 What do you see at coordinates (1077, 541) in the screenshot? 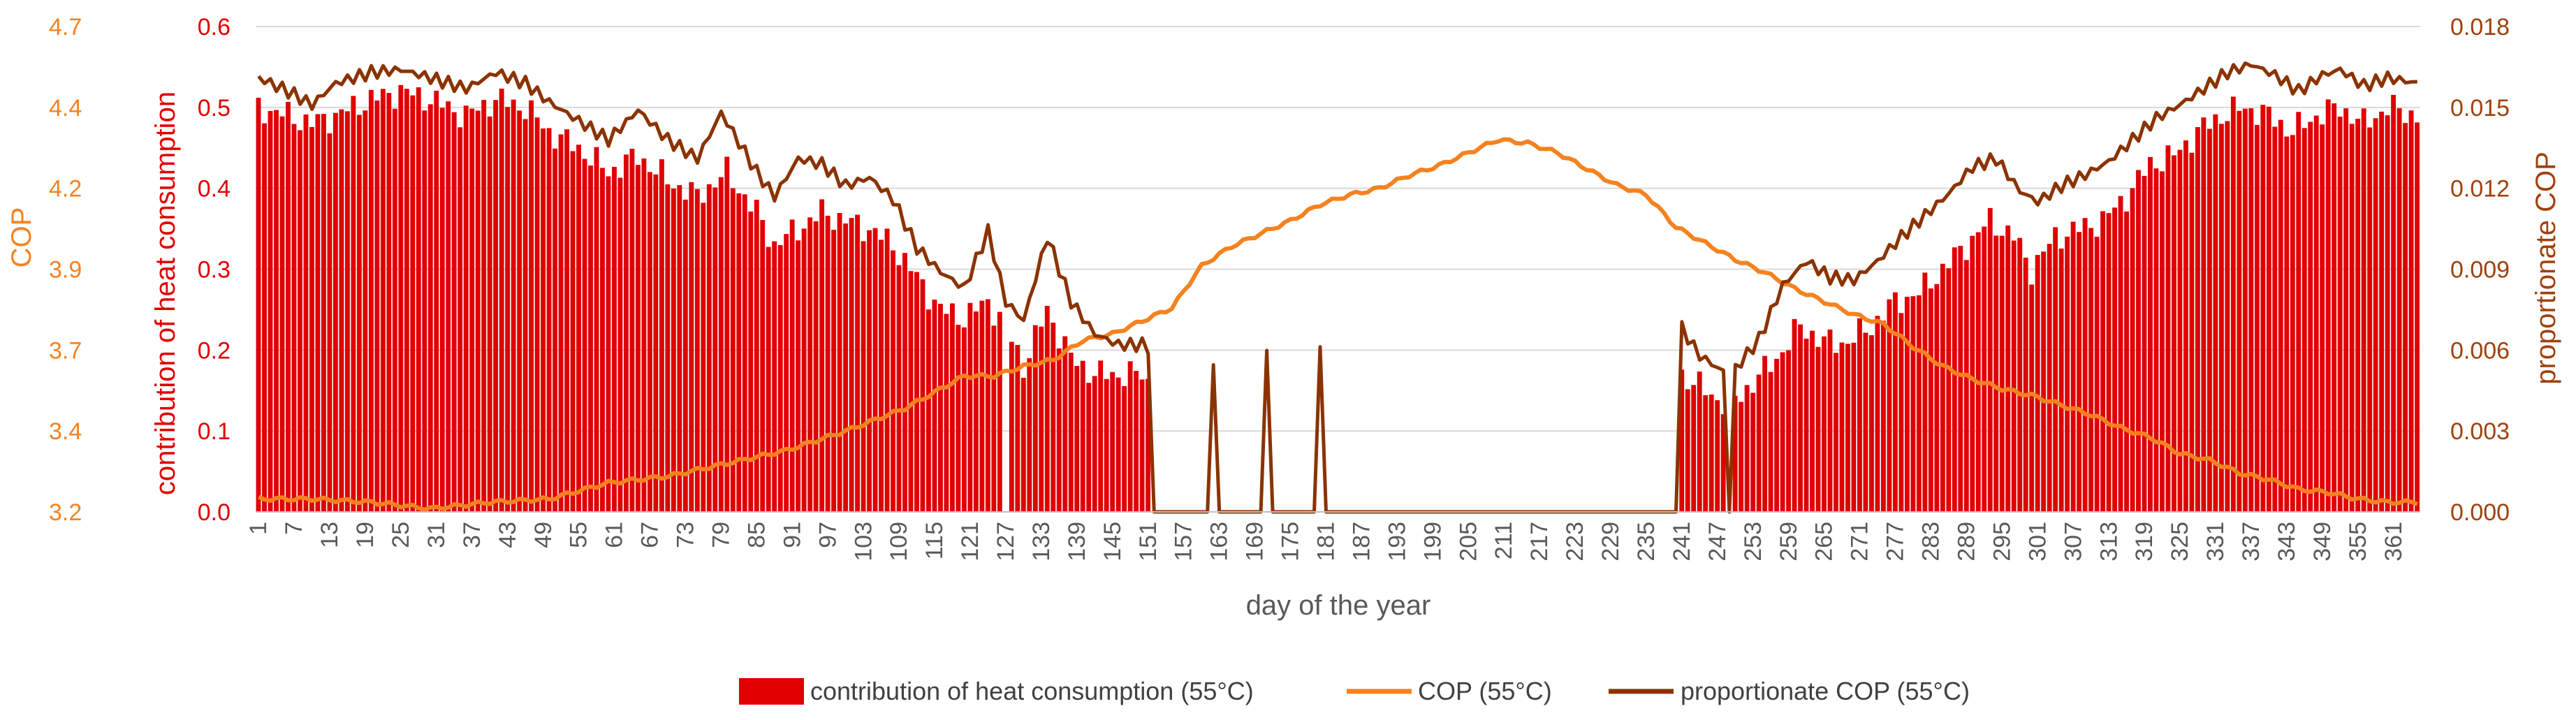
I see `x-tick-label: 139` at bounding box center [1077, 541].